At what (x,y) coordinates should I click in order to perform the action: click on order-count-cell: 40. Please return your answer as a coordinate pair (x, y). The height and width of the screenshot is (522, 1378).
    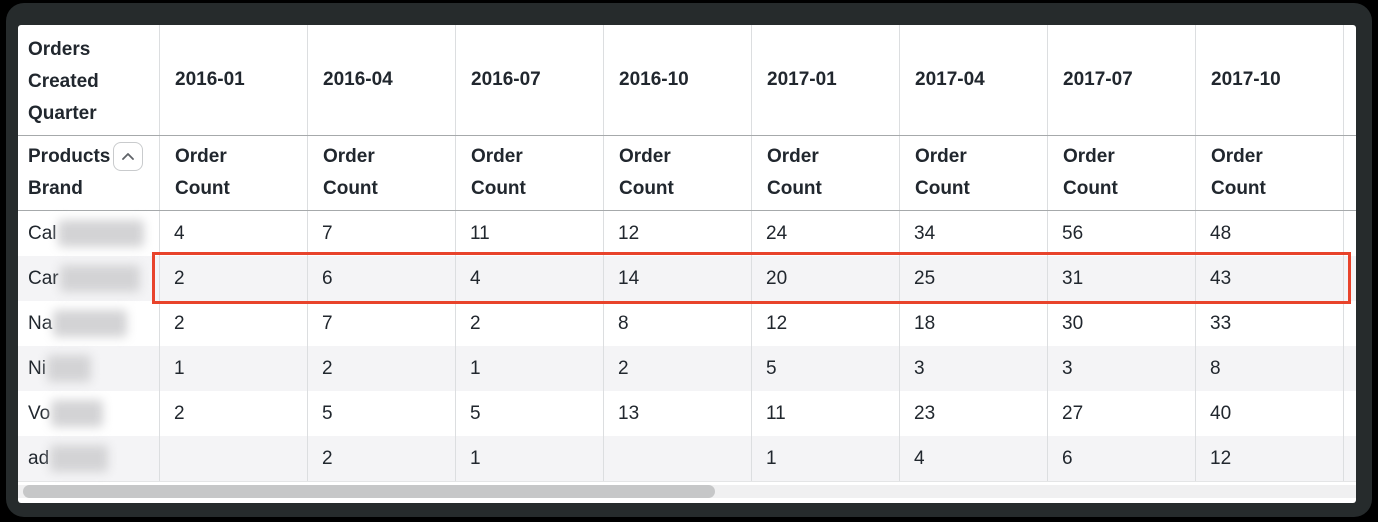
    Looking at the image, I should click on (1270, 413).